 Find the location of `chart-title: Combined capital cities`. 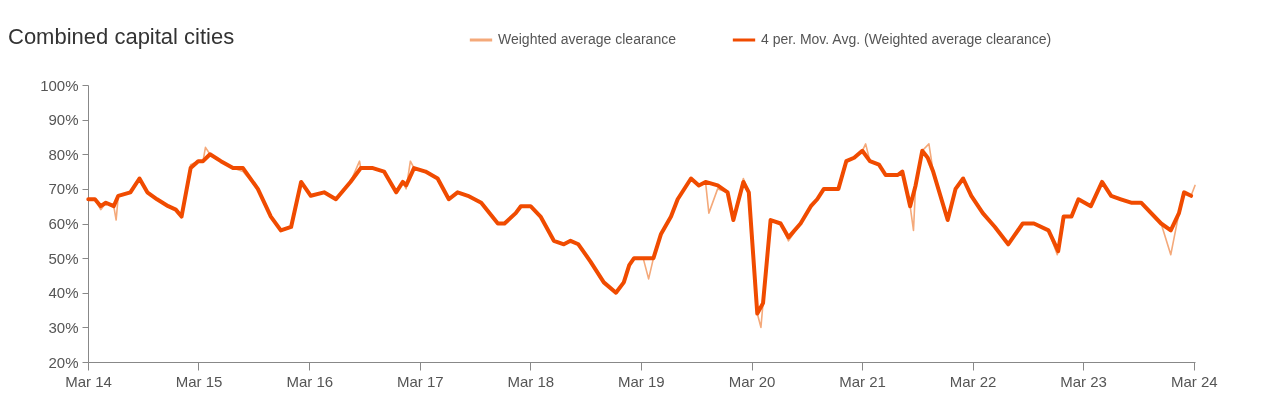

chart-title: Combined capital cities is located at coordinates (121, 36).